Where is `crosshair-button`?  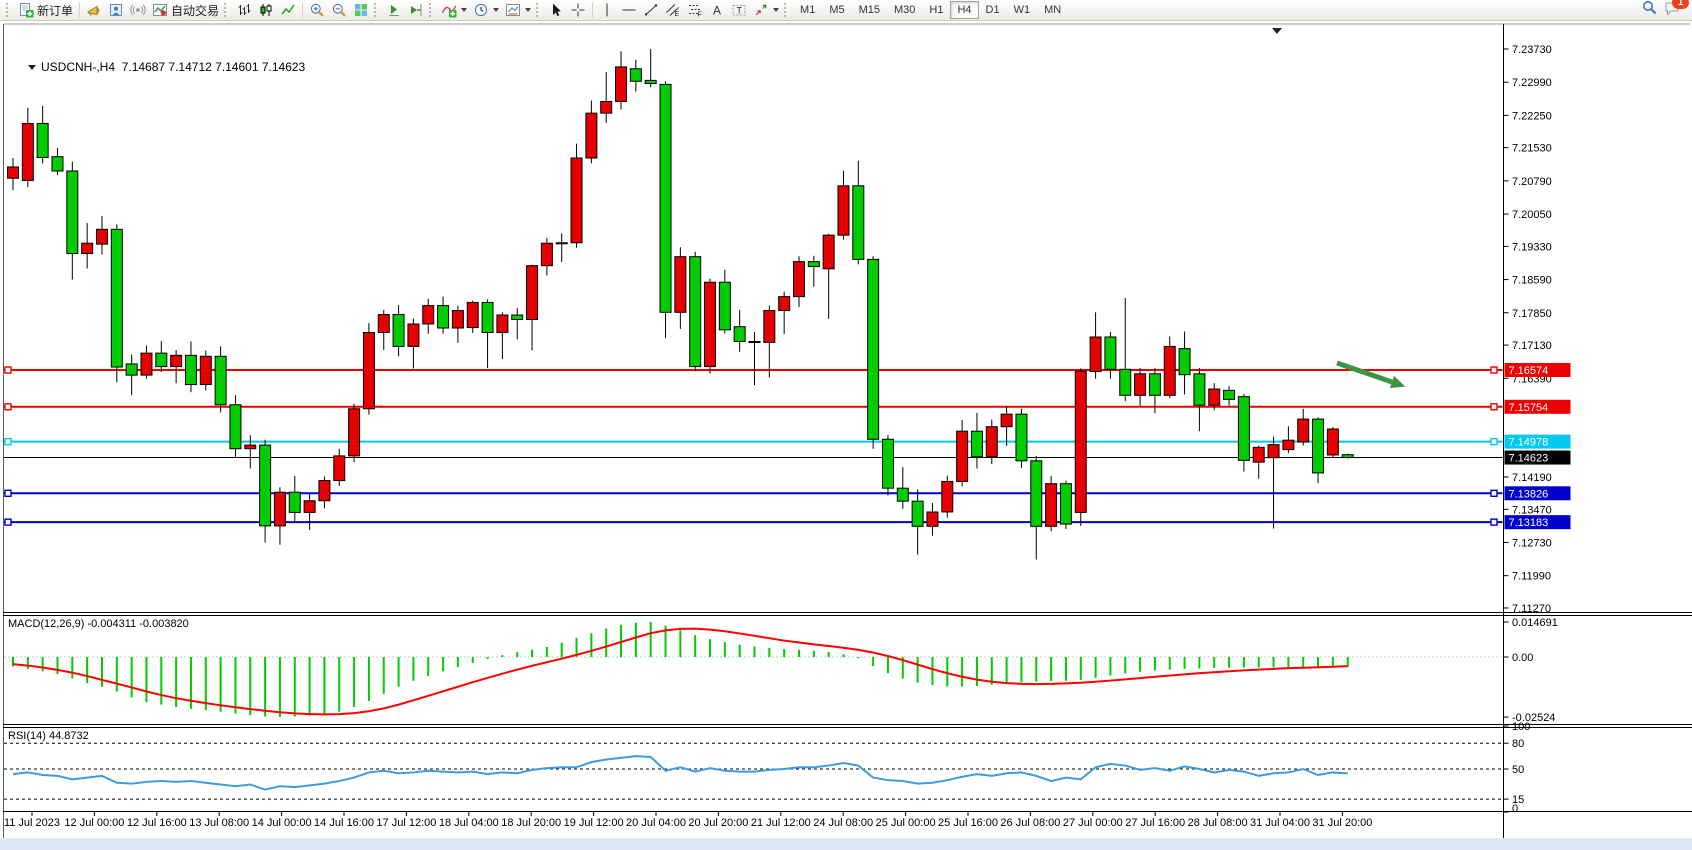
crosshair-button is located at coordinates (578, 10).